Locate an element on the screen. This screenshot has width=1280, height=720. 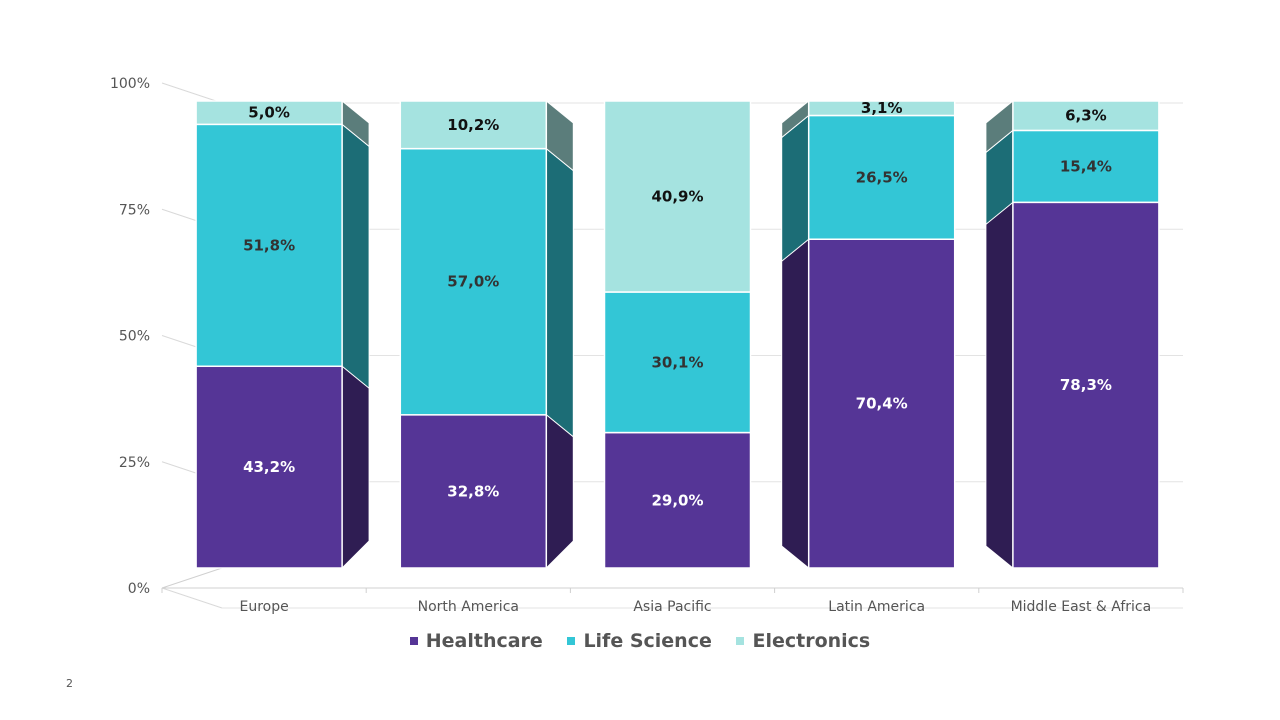
page-number: 2 is located at coordinates (69, 683).